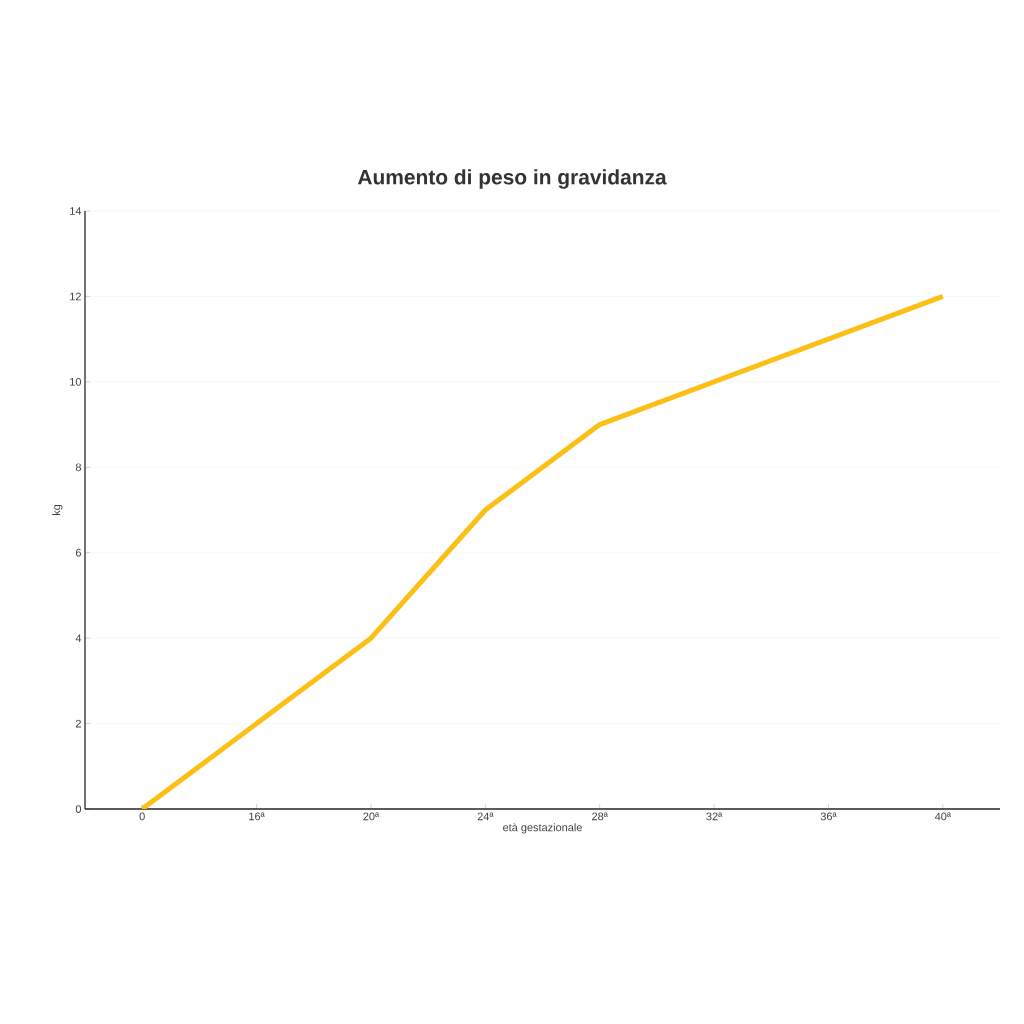 The width and height of the screenshot is (1024, 1024). What do you see at coordinates (75, 296) in the screenshot?
I see `y-tick-label: 12` at bounding box center [75, 296].